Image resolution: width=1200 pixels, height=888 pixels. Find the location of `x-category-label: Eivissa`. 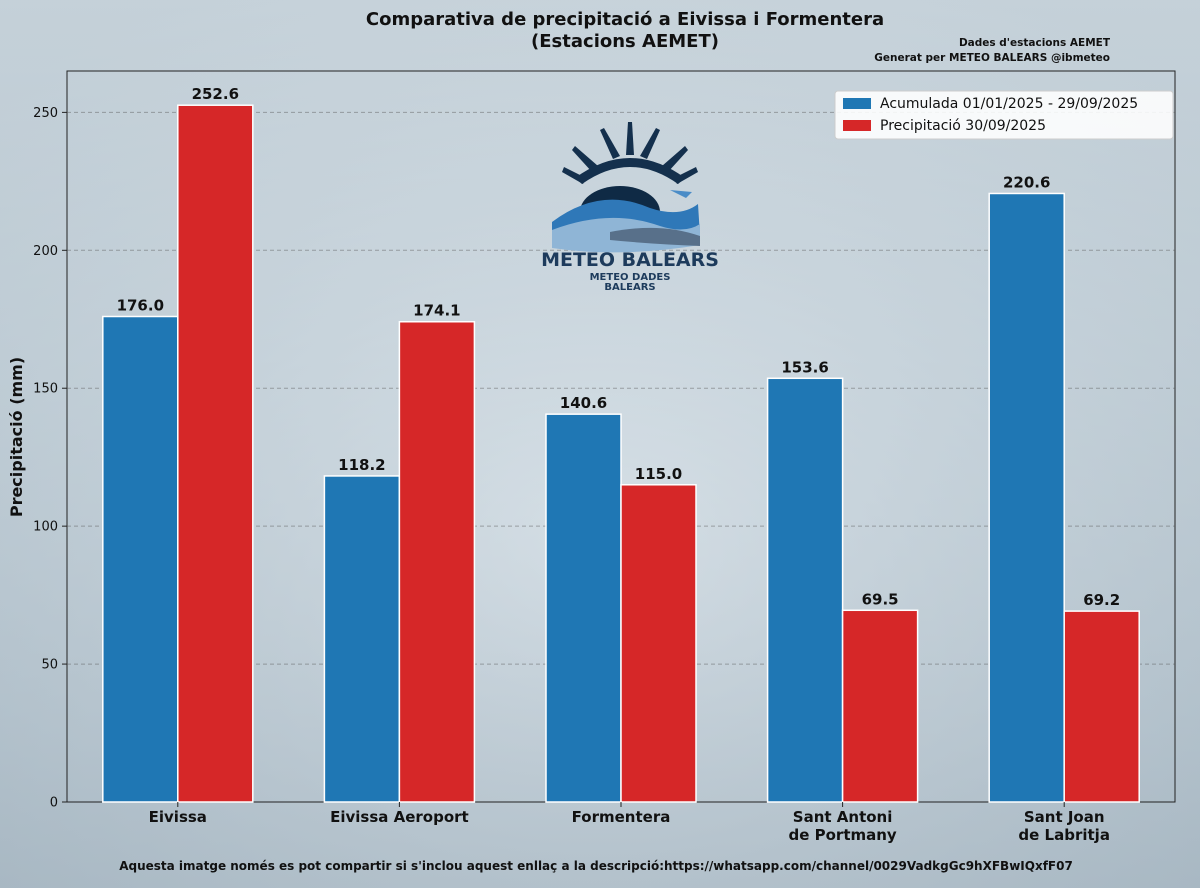

x-category-label: Eivissa is located at coordinates (178, 817).